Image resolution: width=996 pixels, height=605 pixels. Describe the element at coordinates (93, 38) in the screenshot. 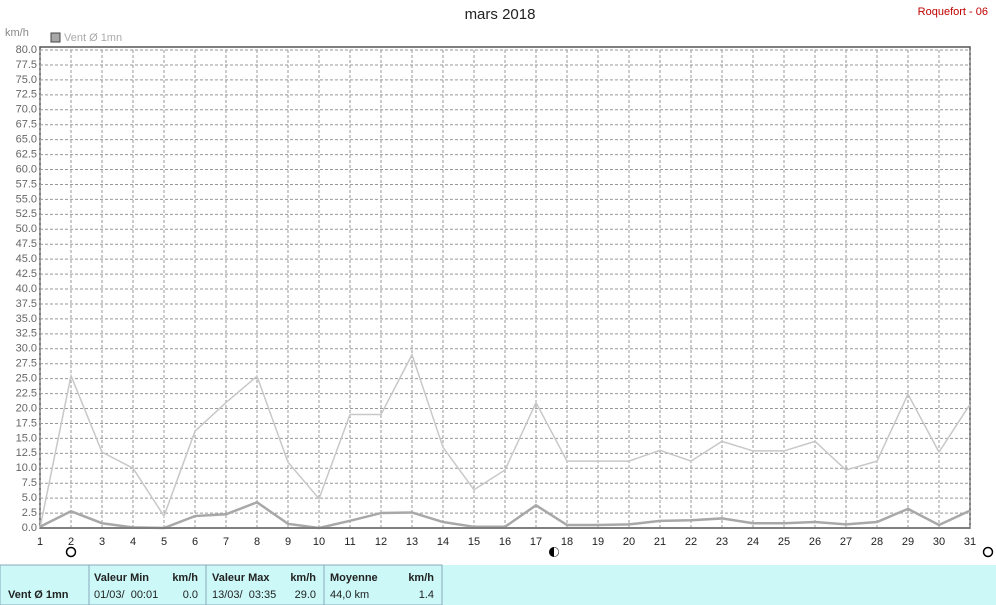

I see `legend-label: Vent Ø 1mn` at that location.